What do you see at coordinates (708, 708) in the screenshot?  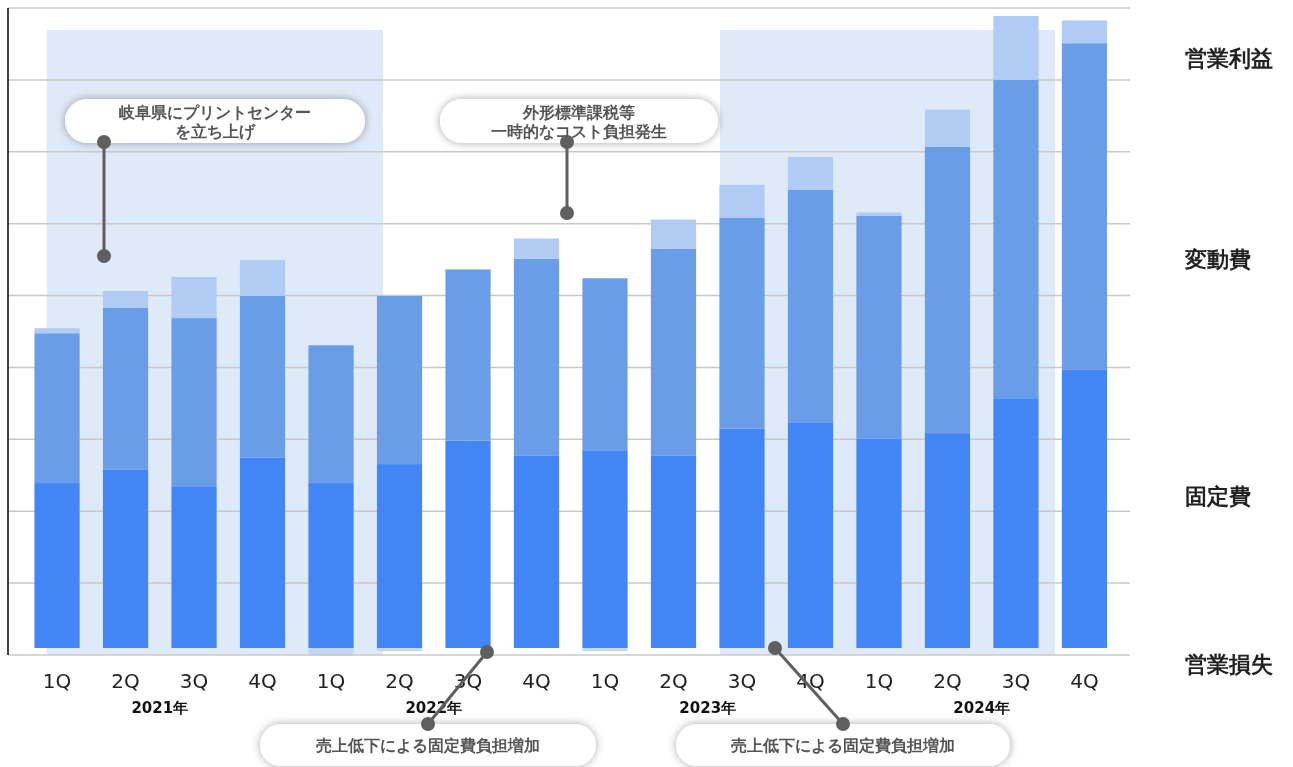 I see `text: 2023年` at bounding box center [708, 708].